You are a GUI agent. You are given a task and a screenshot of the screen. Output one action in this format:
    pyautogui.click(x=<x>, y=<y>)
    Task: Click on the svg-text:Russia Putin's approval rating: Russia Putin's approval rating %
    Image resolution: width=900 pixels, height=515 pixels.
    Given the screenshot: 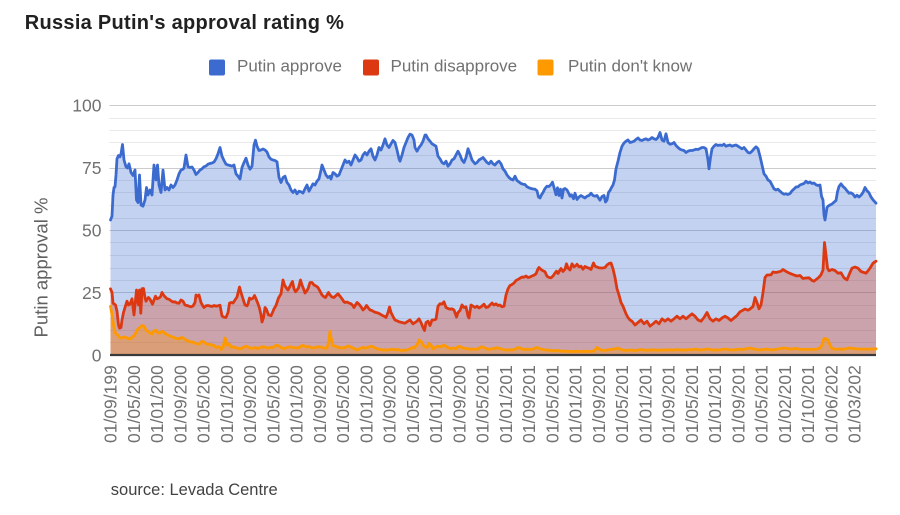 What is the action you would take?
    pyautogui.click(x=184, y=23)
    